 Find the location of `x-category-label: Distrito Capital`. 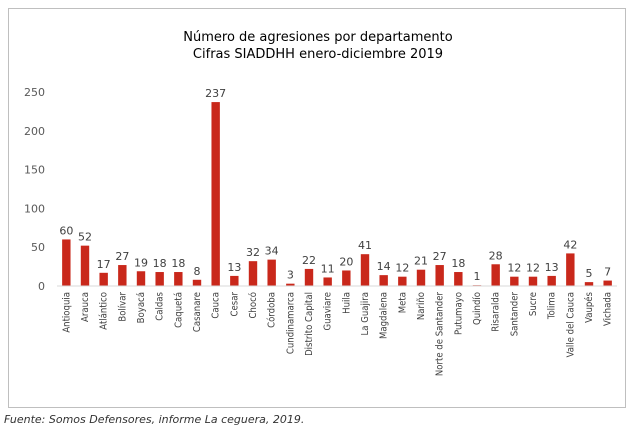

x-category-label: Distrito Capital is located at coordinates (309, 324).